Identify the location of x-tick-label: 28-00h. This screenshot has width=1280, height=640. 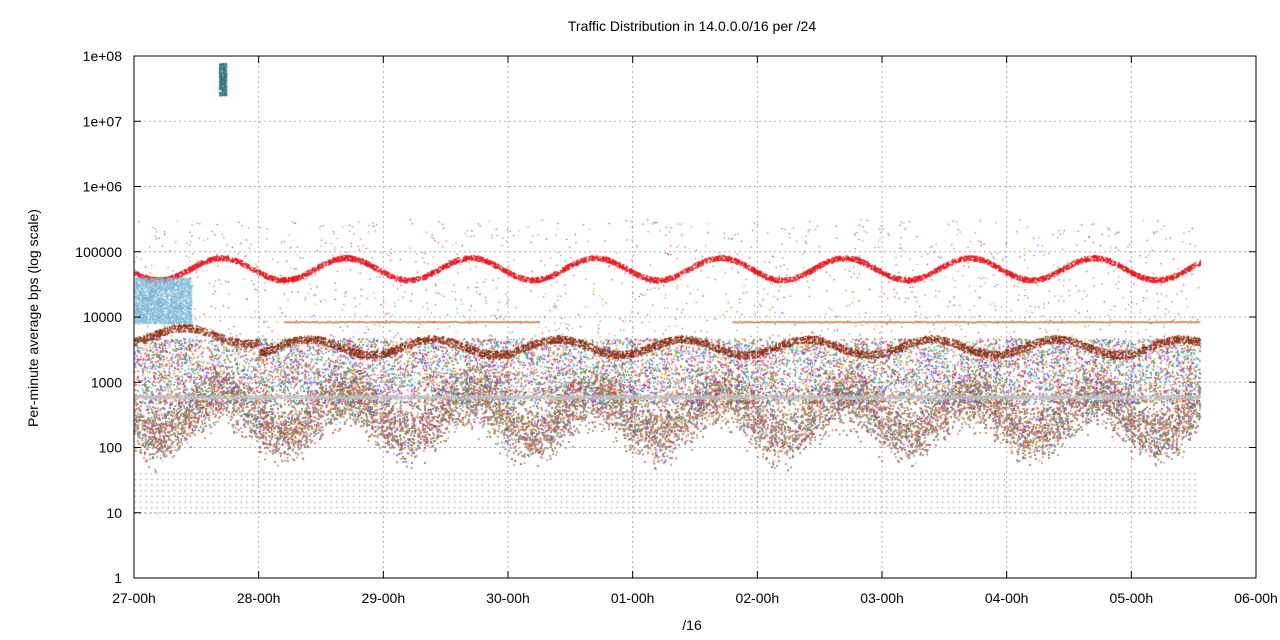
(259, 598).